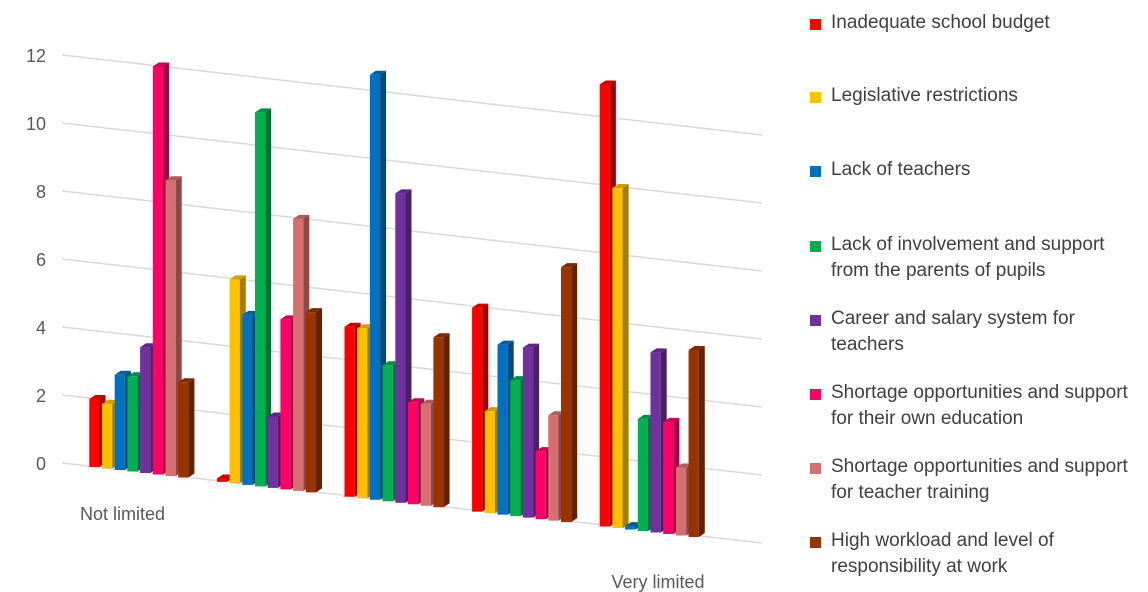 This screenshot has width=1148, height=592. I want to click on legend-label: Career and salary system for teachers, so click(953, 331).